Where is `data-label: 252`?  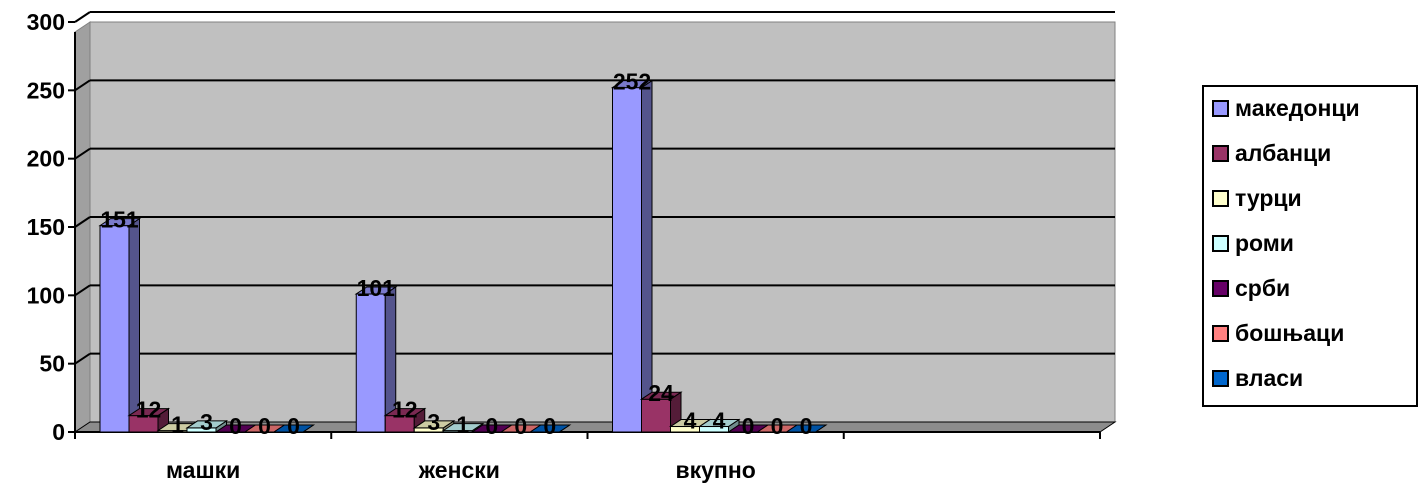
data-label: 252 is located at coordinates (632, 82).